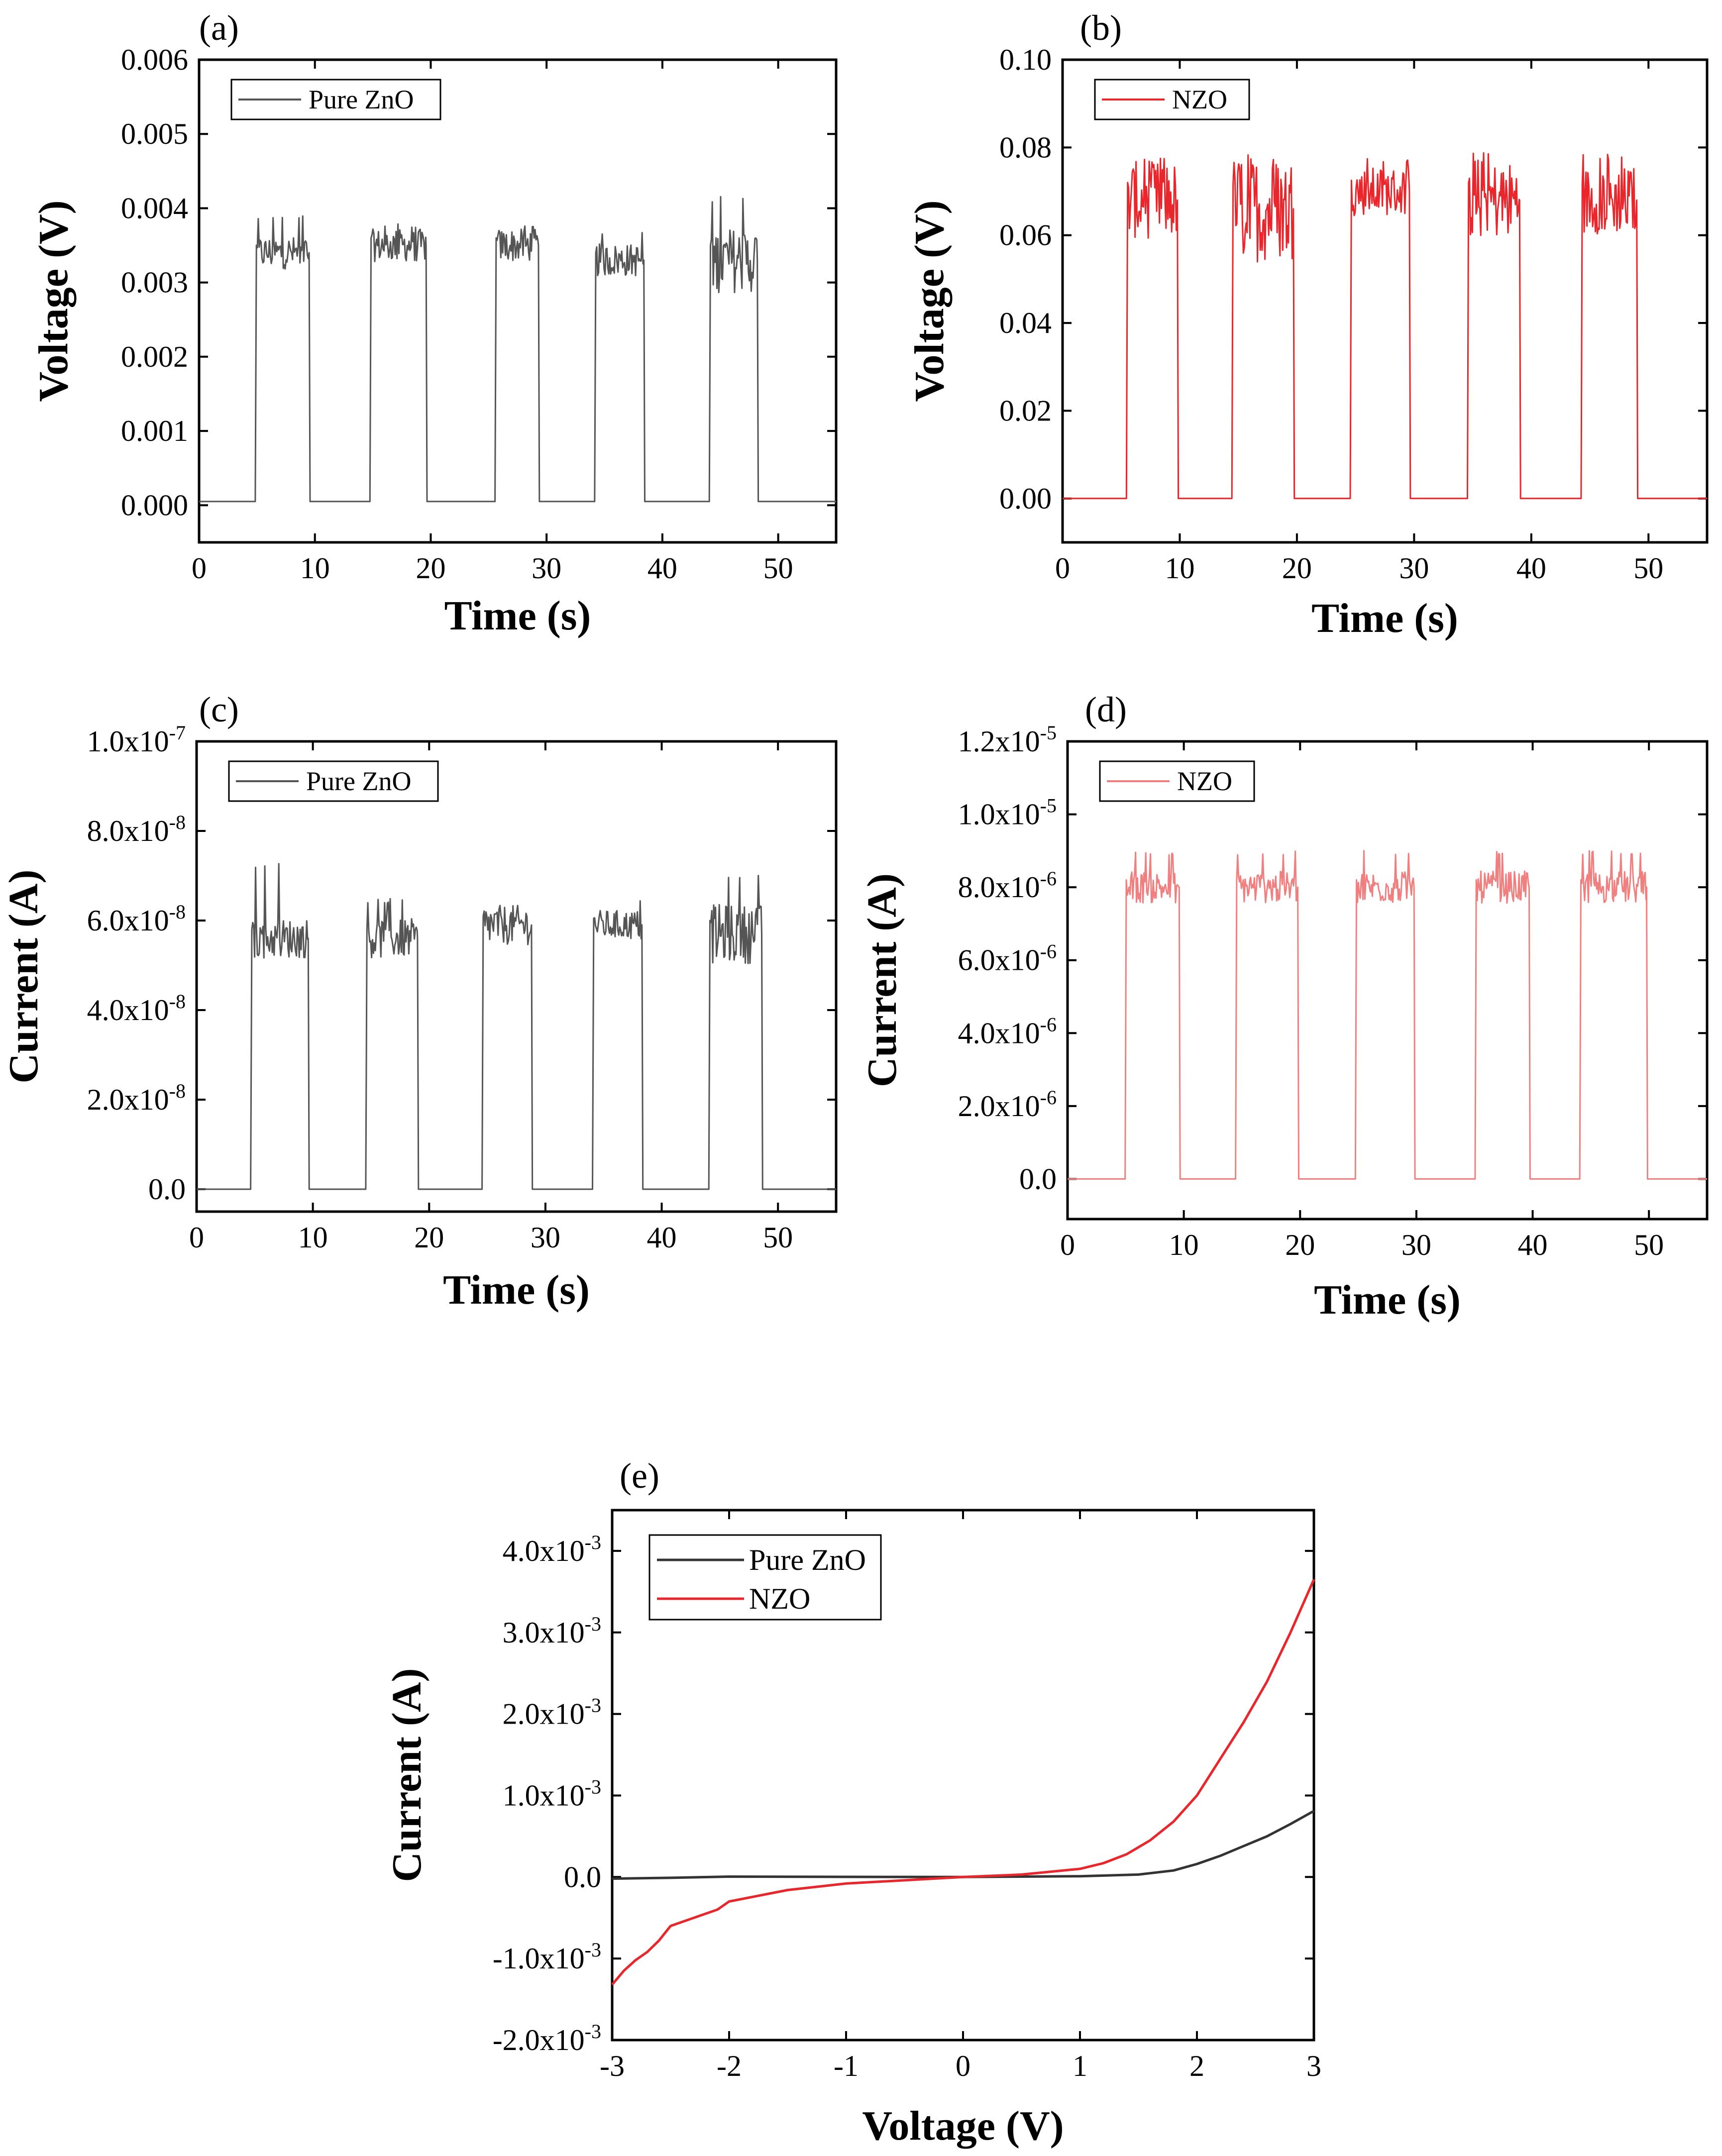  Describe the element at coordinates (154, 134) in the screenshot. I see `y-tick-label: 0.005` at that location.